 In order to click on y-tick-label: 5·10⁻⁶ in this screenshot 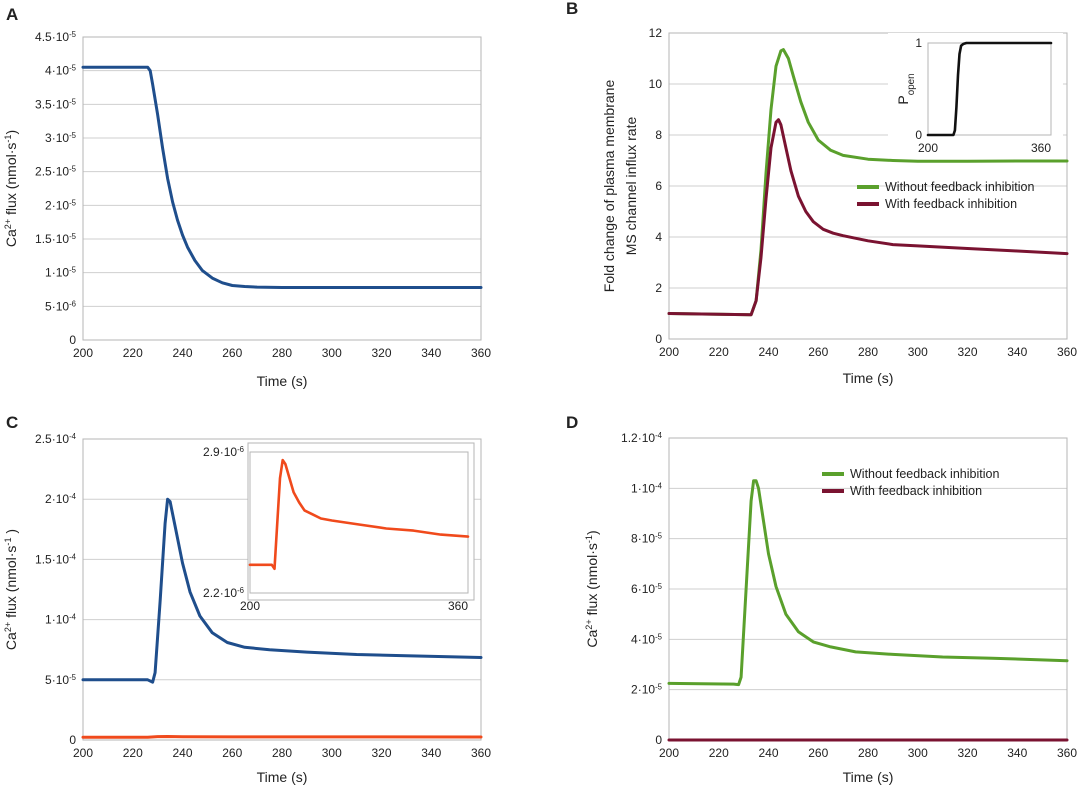, I will do `click(60, 306)`.